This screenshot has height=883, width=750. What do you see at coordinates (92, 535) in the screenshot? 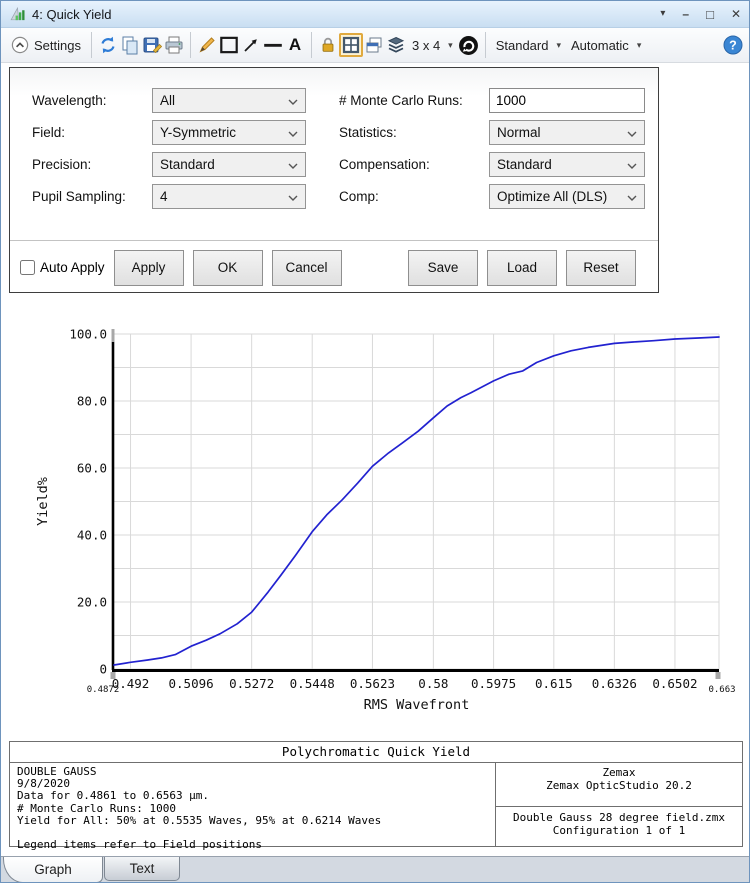
I see `svg-text: 40.0` at bounding box center [92, 535].